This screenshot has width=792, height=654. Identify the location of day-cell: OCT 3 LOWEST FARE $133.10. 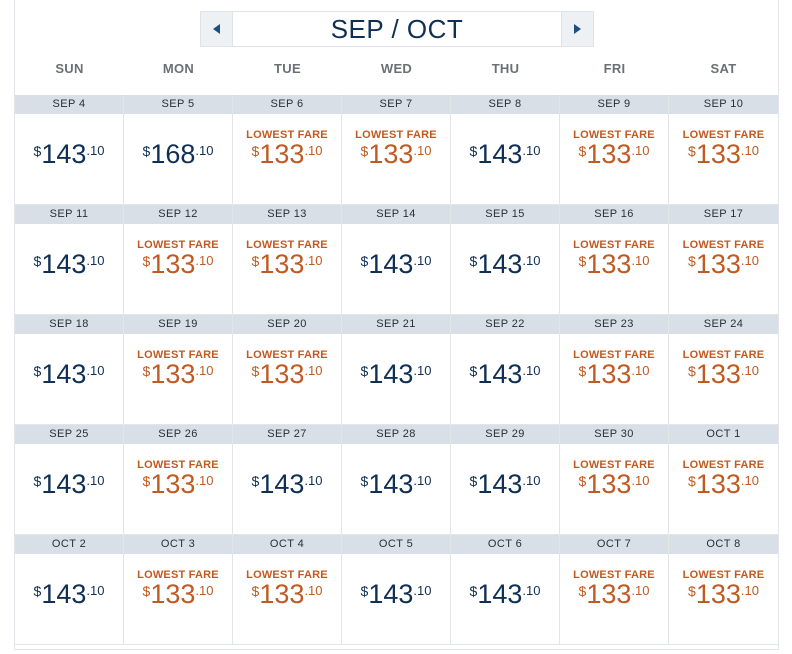
(178, 590).